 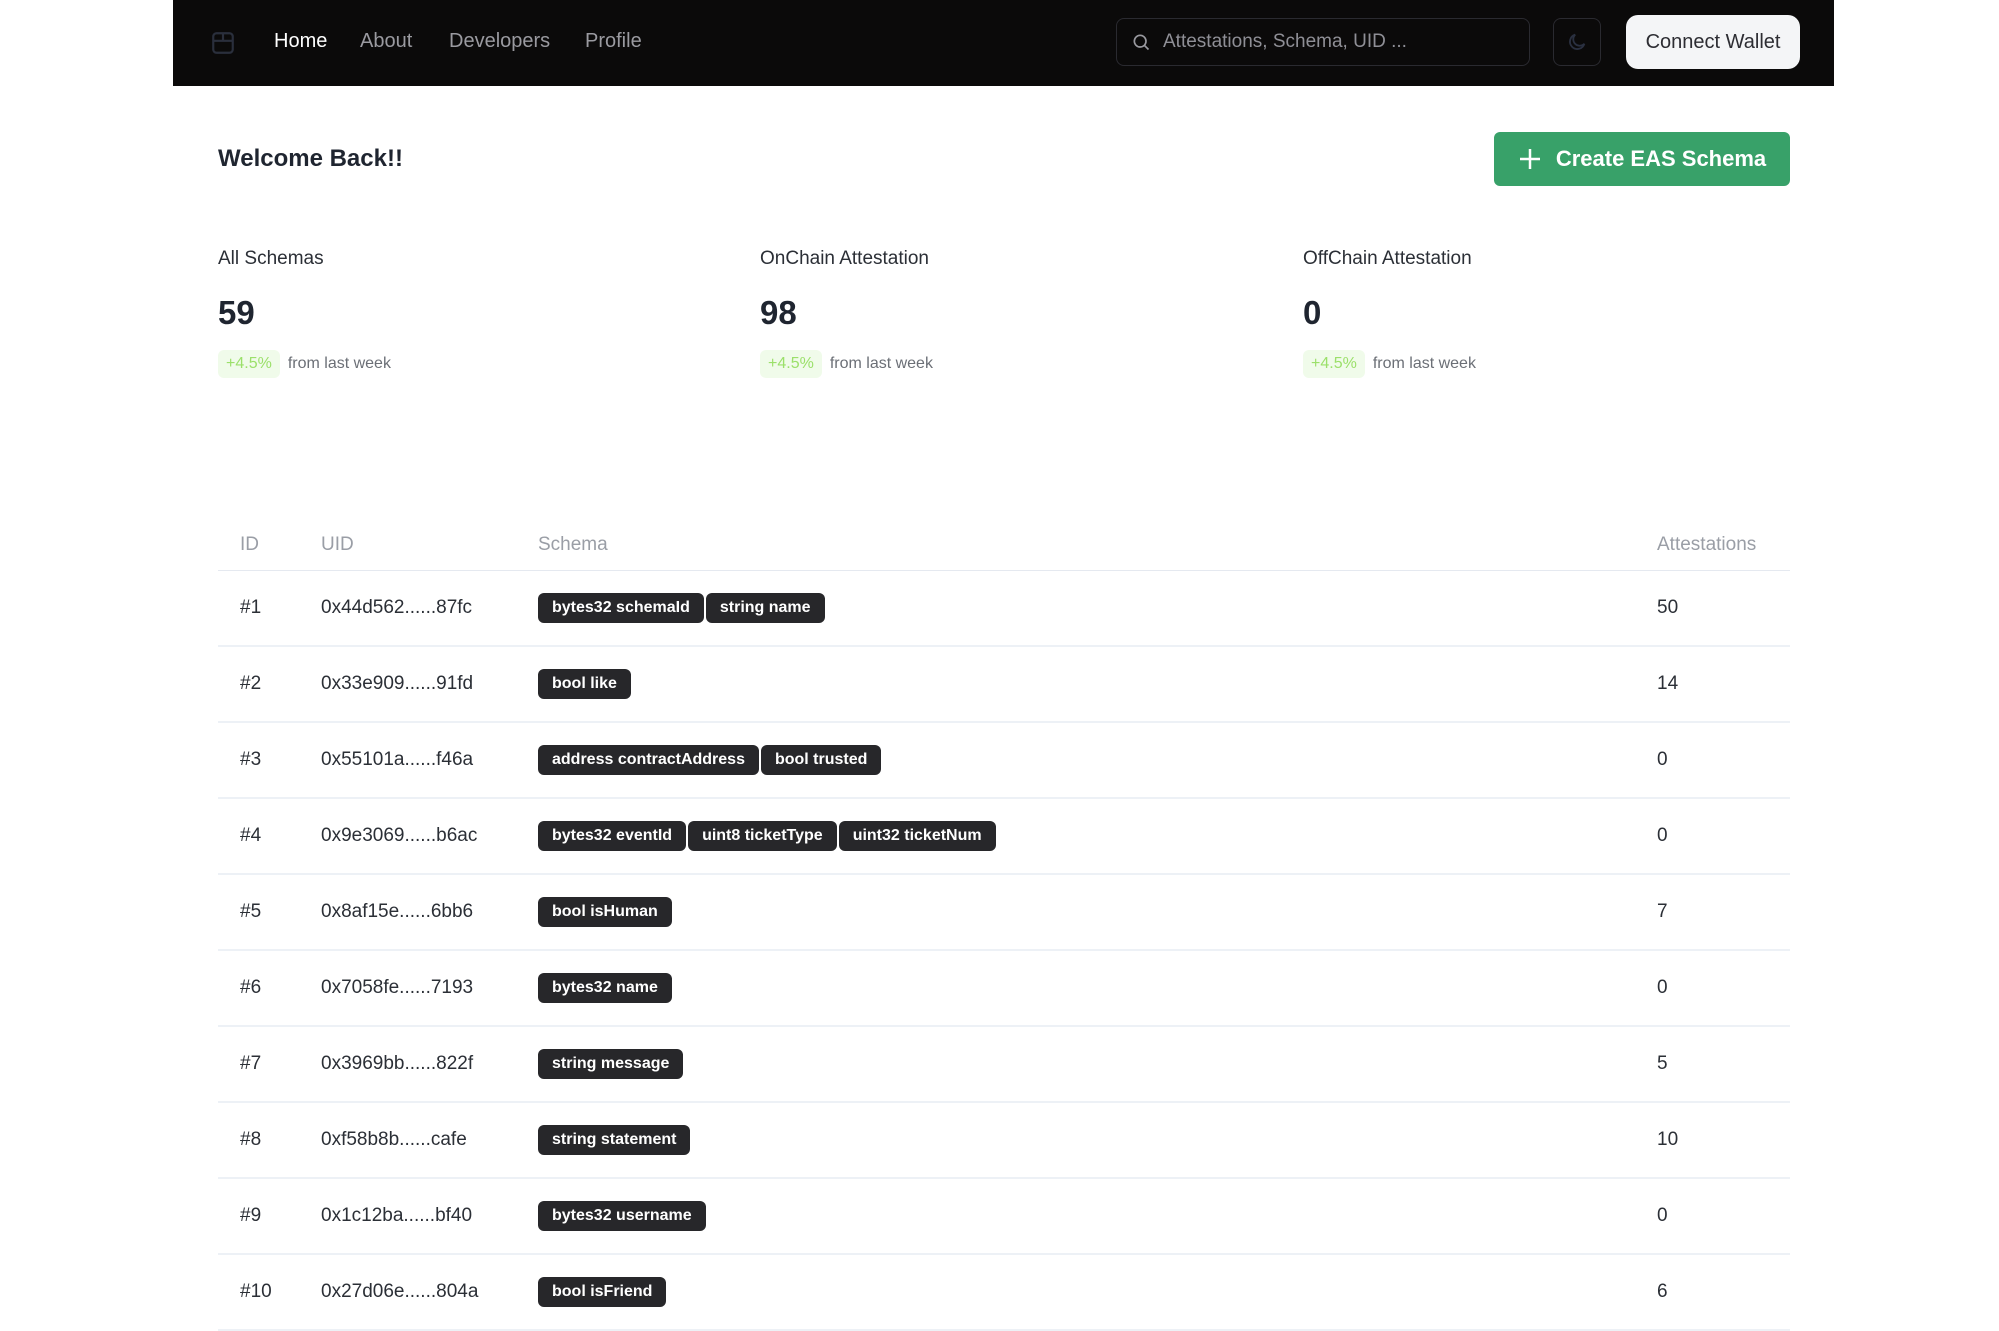 What do you see at coordinates (397, 911) in the screenshot?
I see `row-uid: 0x8af15e......6bb6` at bounding box center [397, 911].